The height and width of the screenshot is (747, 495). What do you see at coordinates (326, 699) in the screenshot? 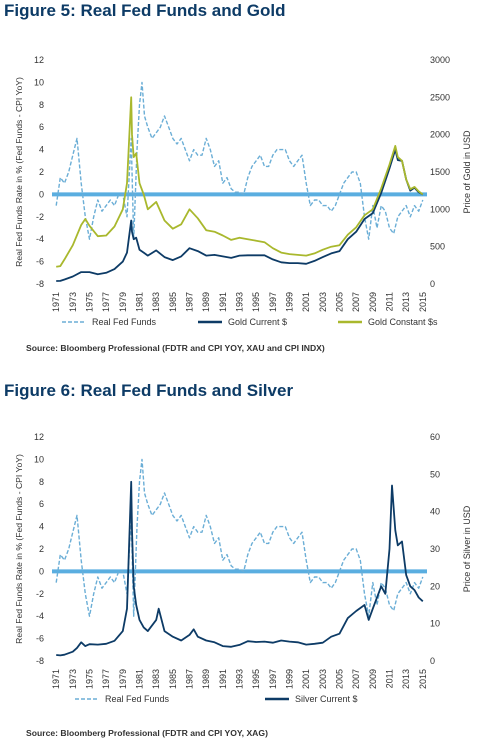
I see `legend-label: Silver Current $` at bounding box center [326, 699].